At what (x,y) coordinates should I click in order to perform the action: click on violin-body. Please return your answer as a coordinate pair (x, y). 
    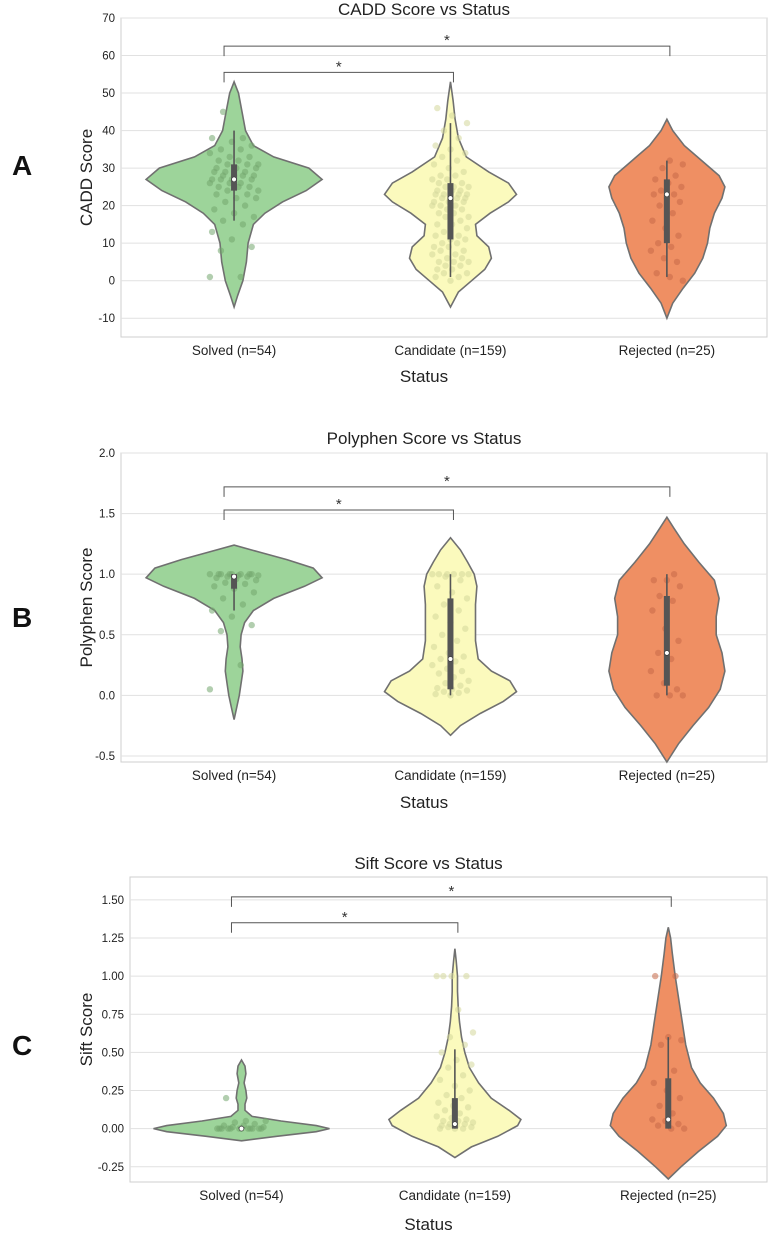
    Looking at the image, I should click on (234, 632).